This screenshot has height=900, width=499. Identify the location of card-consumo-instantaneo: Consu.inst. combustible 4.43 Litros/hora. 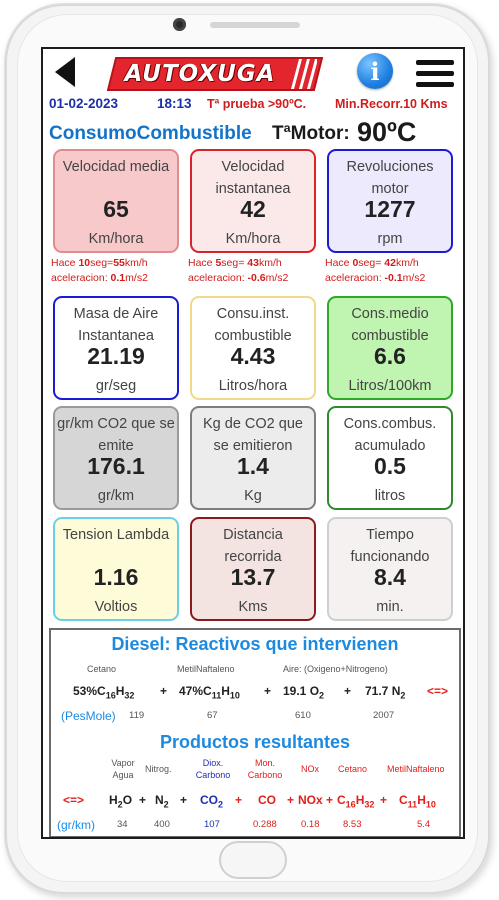
(253, 348).